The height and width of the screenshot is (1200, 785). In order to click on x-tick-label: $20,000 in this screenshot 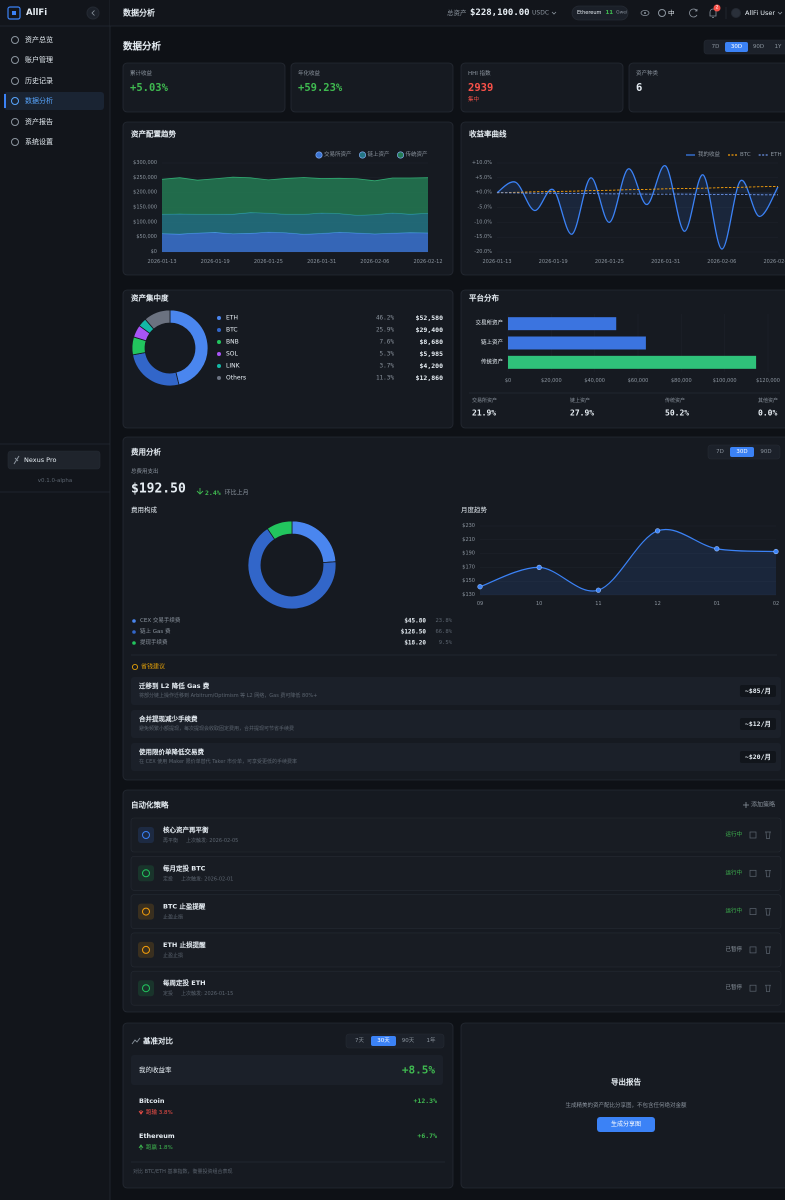, I will do `click(551, 381)`.